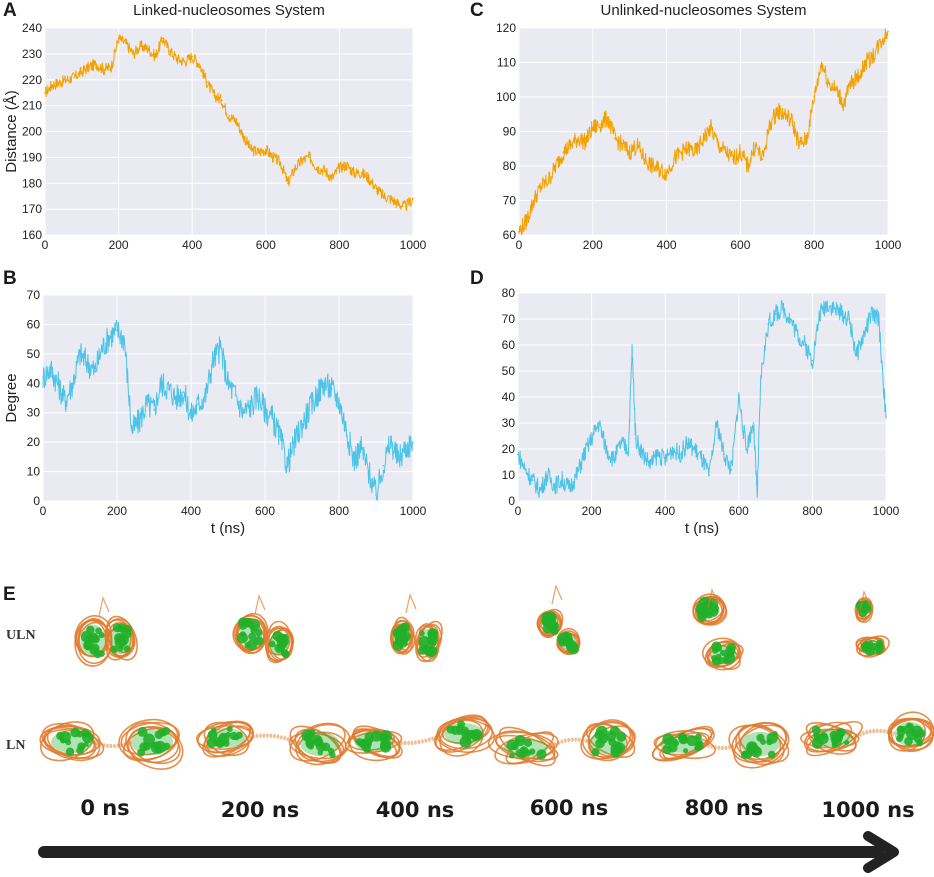 The width and height of the screenshot is (934, 877). What do you see at coordinates (266, 245) in the screenshot?
I see `x-tick-label: 600` at bounding box center [266, 245].